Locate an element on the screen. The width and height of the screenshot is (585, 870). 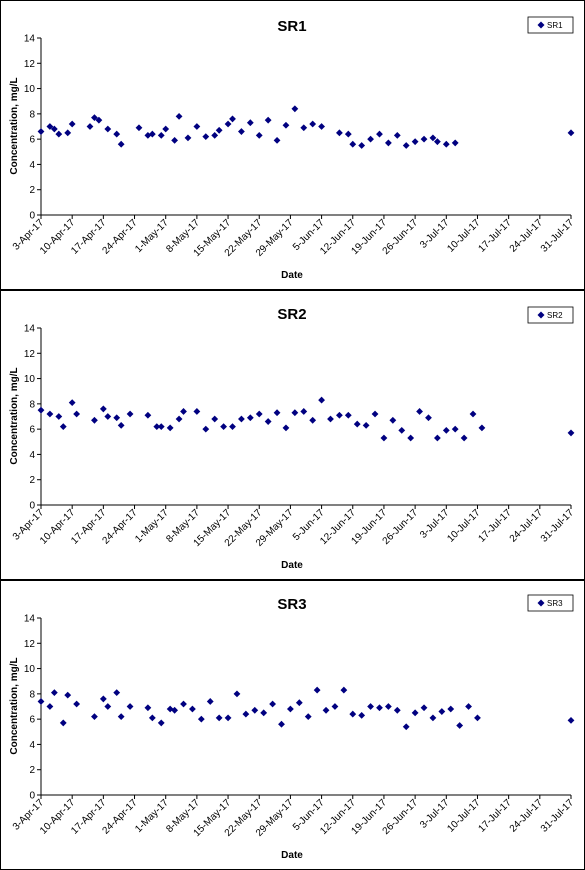
y-tick-label: 6 is located at coordinates (32, 140).